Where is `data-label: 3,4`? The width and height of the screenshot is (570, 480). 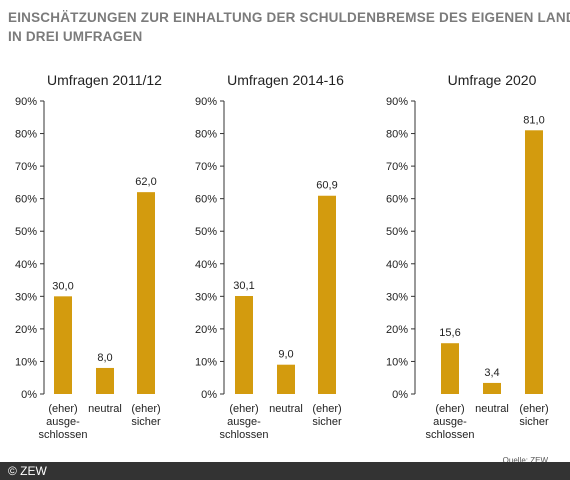
data-label: 3,4 is located at coordinates (491, 373).